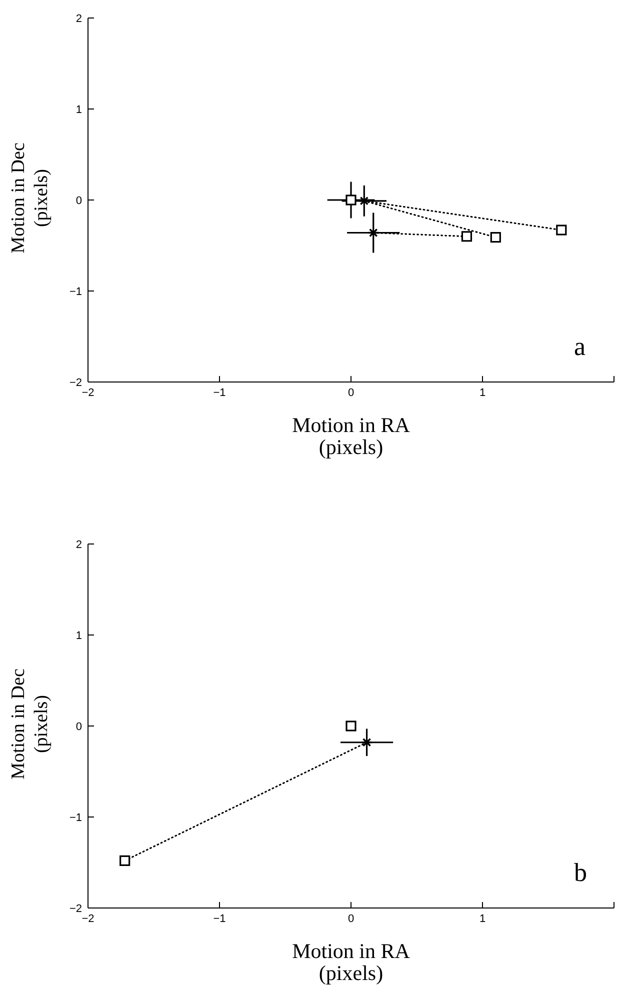  Describe the element at coordinates (580, 347) in the screenshot. I see `annotation: a` at that location.